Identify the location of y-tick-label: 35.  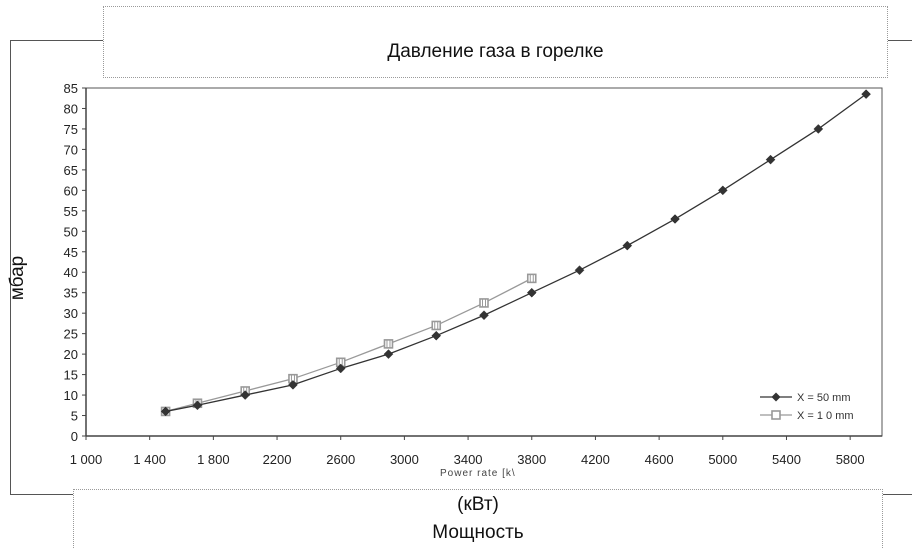
(71, 293).